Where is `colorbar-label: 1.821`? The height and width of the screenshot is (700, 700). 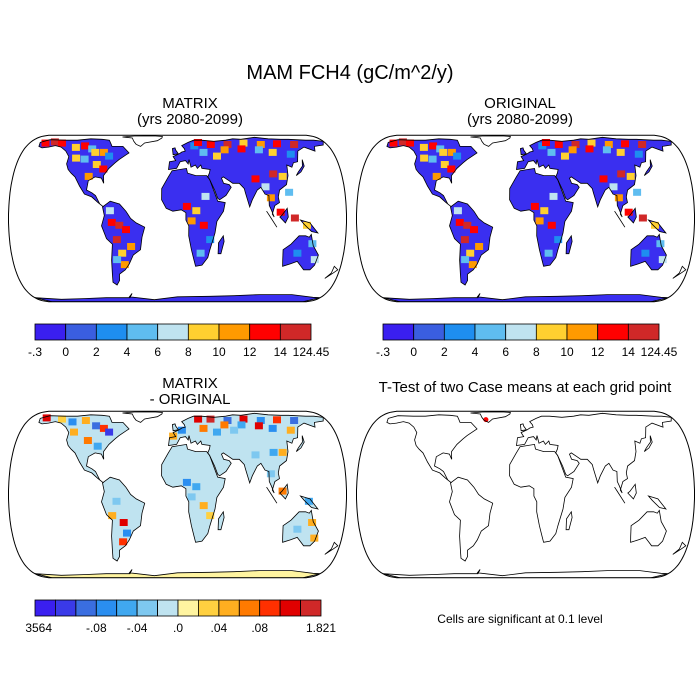
colorbar-label: 1.821 is located at coordinates (321, 628).